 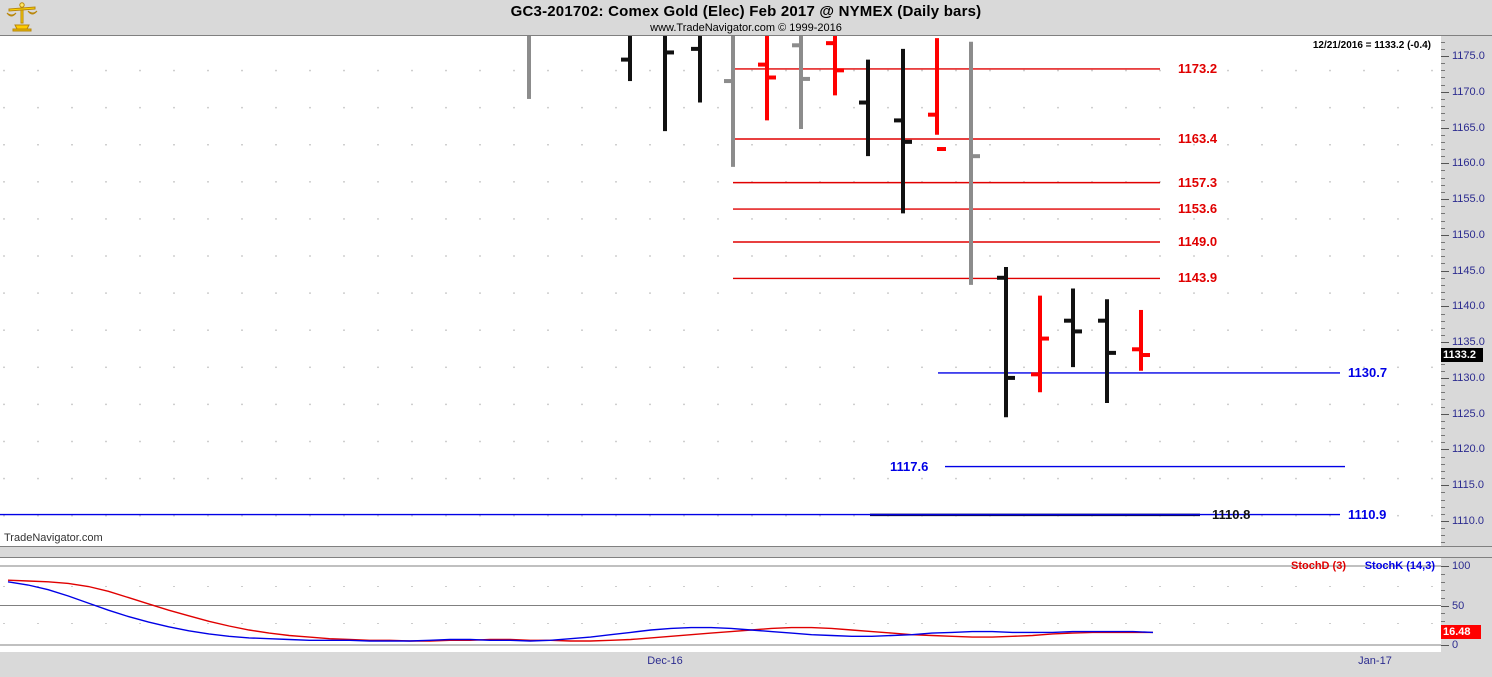 I want to click on level-price-label: 1163.4, so click(x=1198, y=138).